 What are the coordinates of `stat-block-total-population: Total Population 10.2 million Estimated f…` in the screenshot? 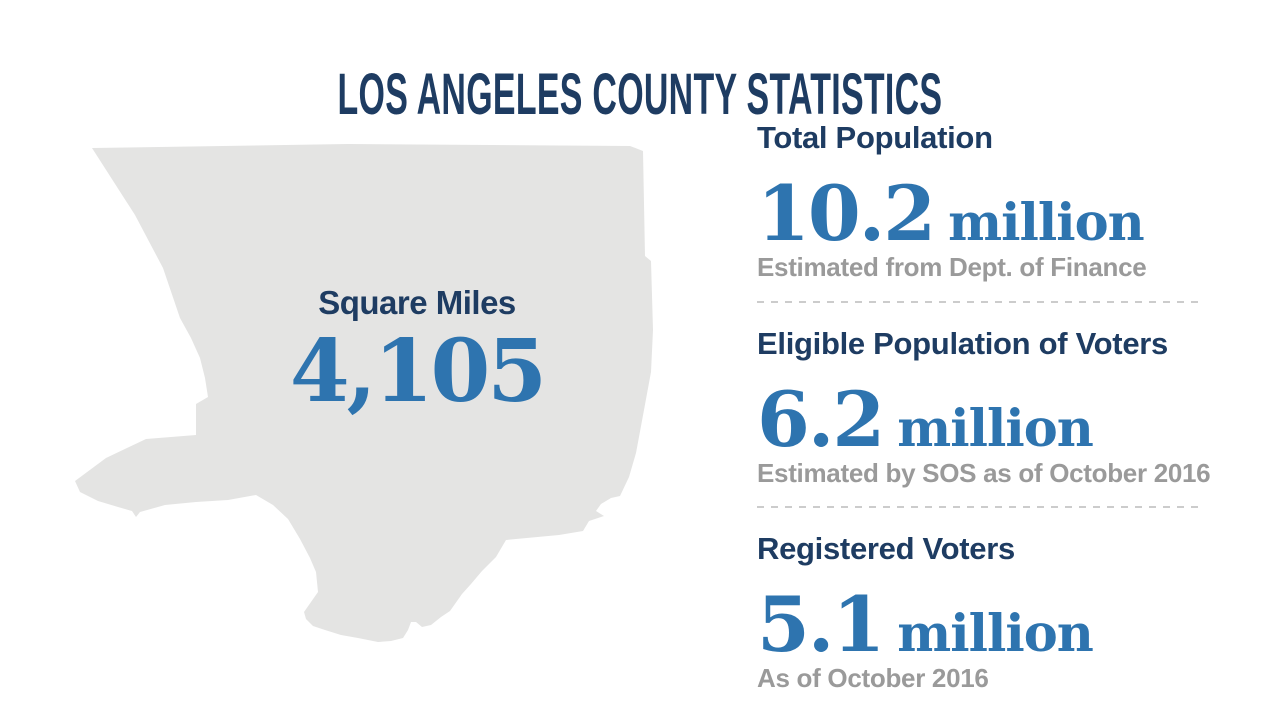 It's located at (987, 201).